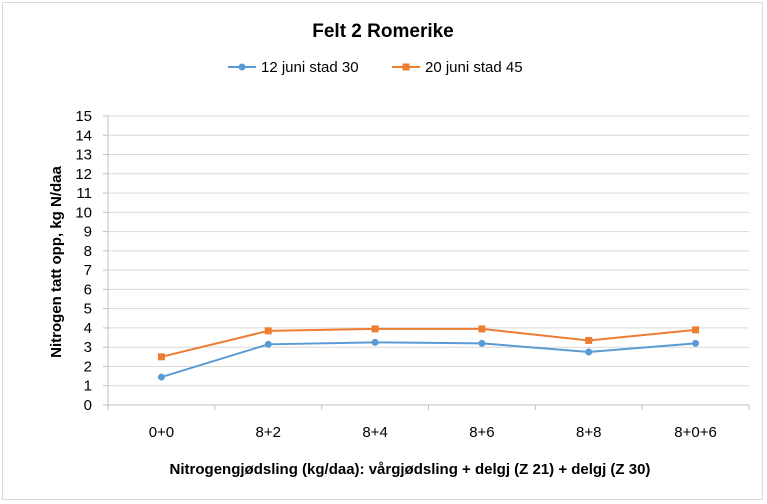 The height and width of the screenshot is (504, 767). What do you see at coordinates (374, 432) in the screenshot?
I see `x-tick-label: 8+4` at bounding box center [374, 432].